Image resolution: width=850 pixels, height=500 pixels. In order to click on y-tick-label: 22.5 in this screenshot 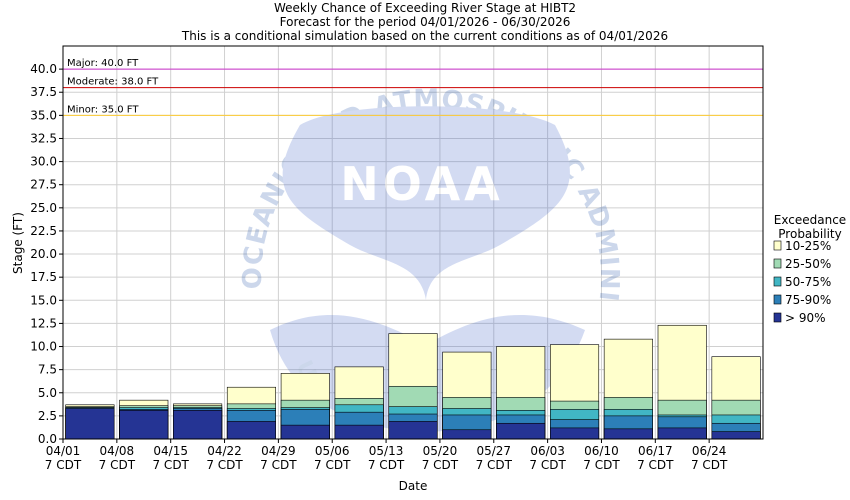, I will do `click(43, 231)`.